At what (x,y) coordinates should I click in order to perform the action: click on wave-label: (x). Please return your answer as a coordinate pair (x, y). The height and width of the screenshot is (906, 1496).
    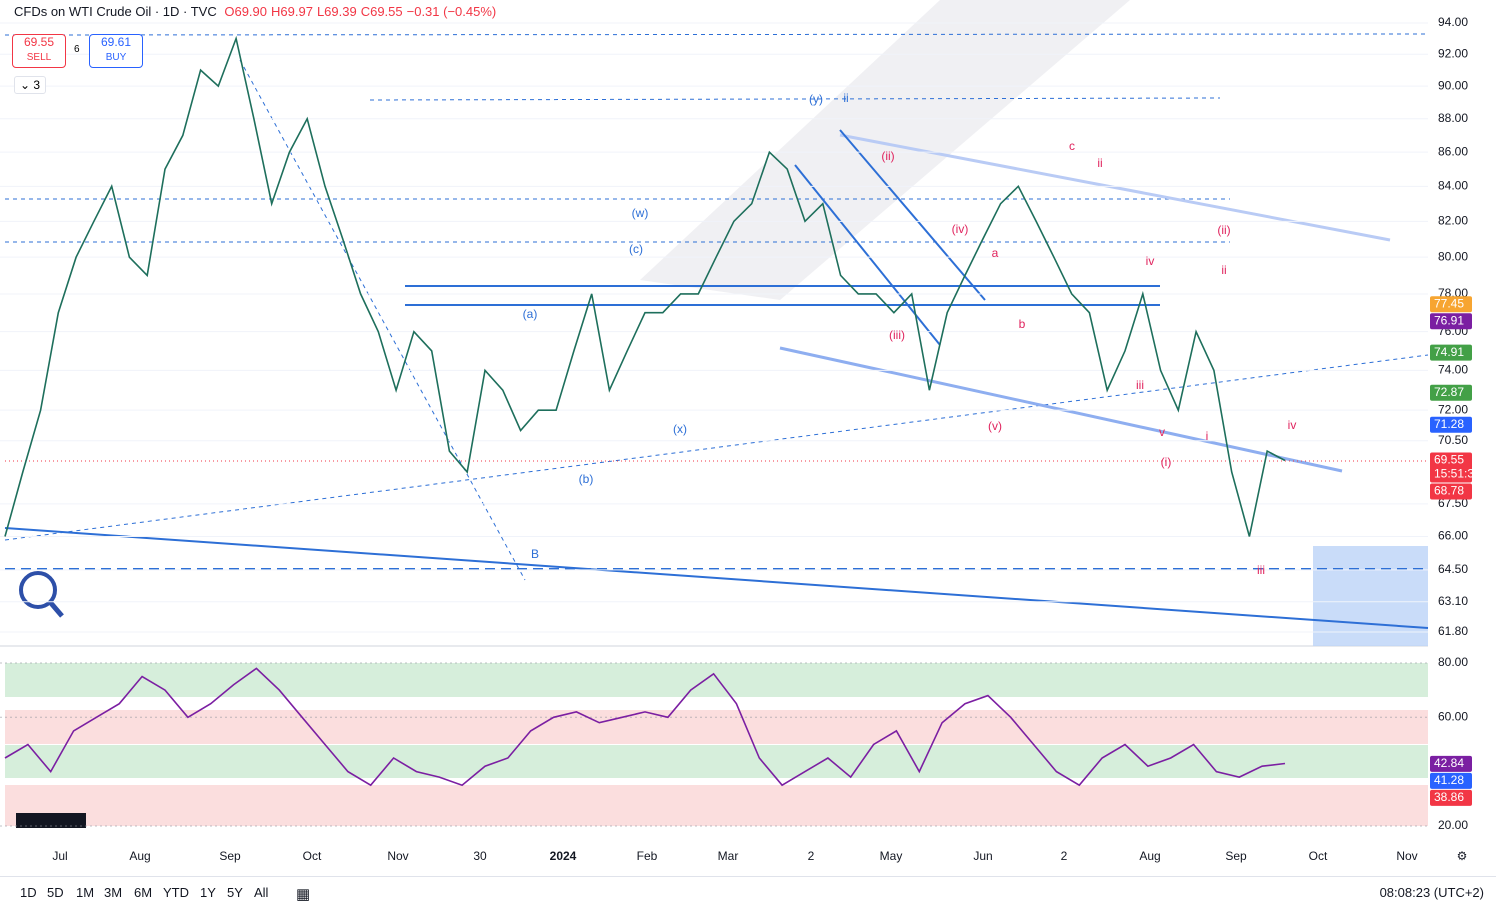
    Looking at the image, I should click on (680, 429).